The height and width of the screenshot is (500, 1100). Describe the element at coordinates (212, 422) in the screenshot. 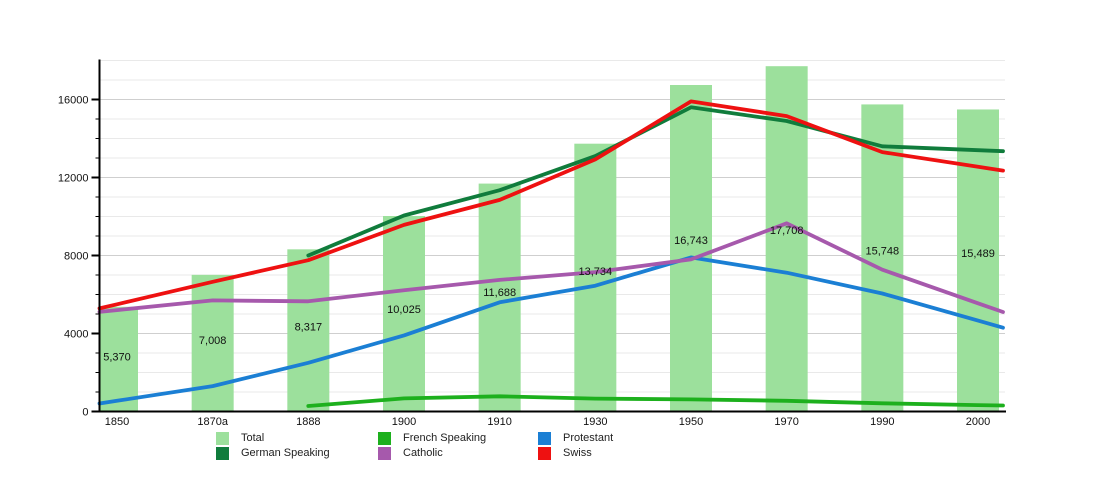

I see `x-axis-label: 1870a` at that location.